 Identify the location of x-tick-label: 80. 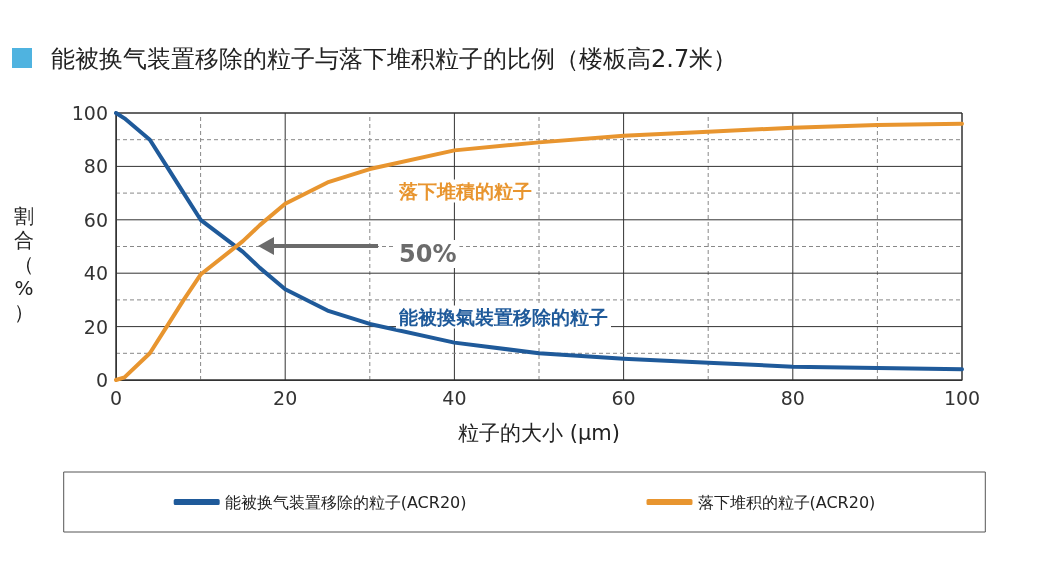
(792, 397).